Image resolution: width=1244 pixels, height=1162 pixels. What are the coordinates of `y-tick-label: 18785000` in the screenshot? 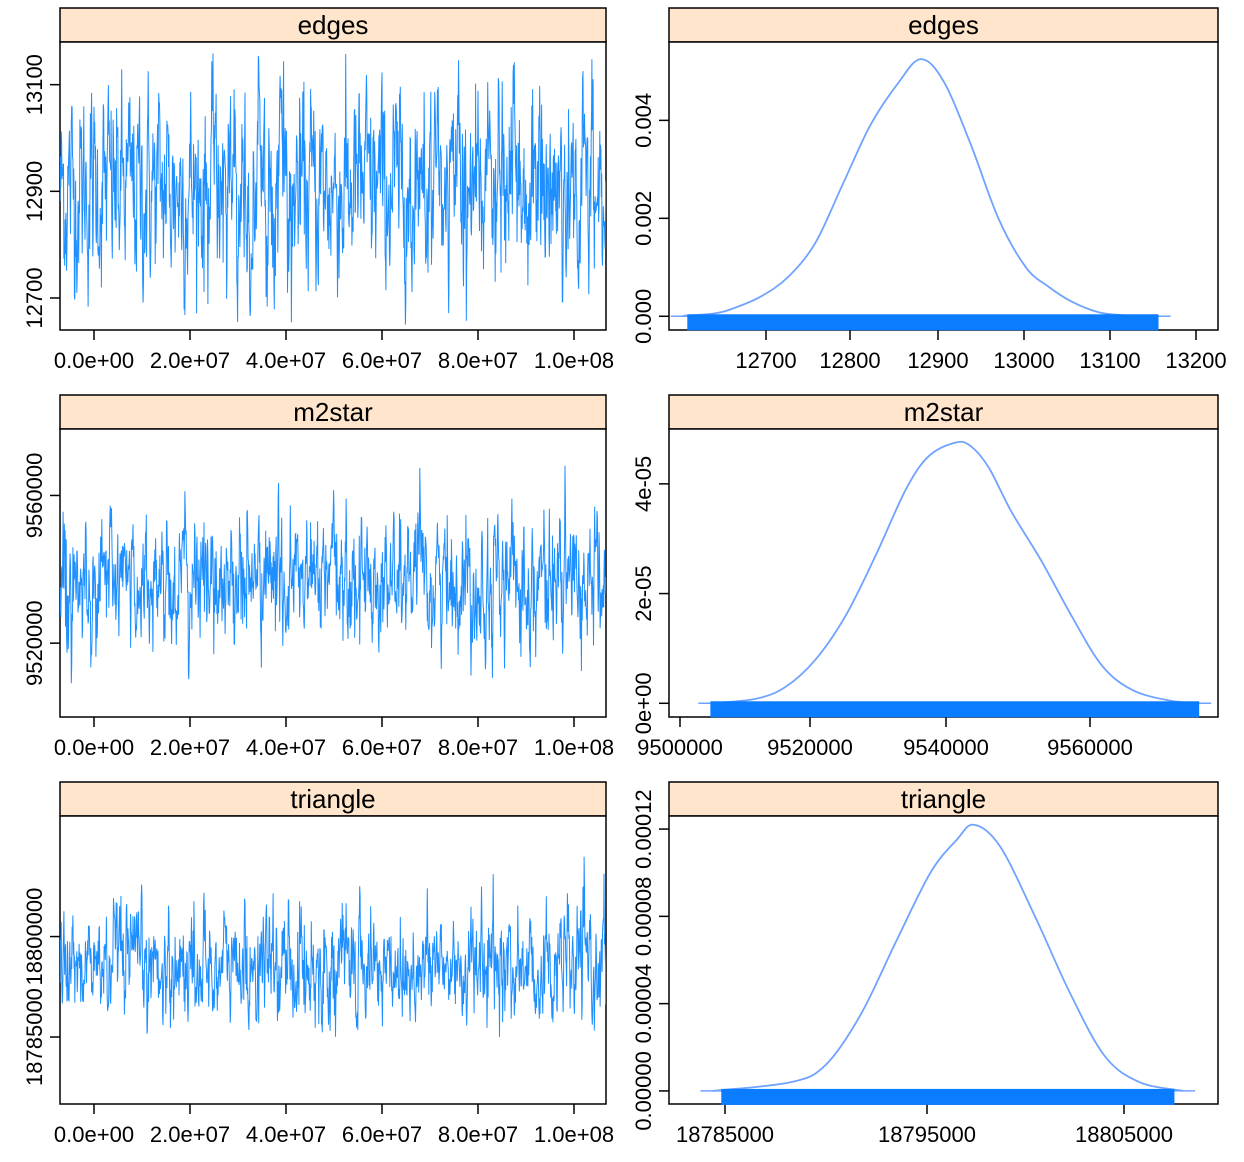 It's located at (34, 1037).